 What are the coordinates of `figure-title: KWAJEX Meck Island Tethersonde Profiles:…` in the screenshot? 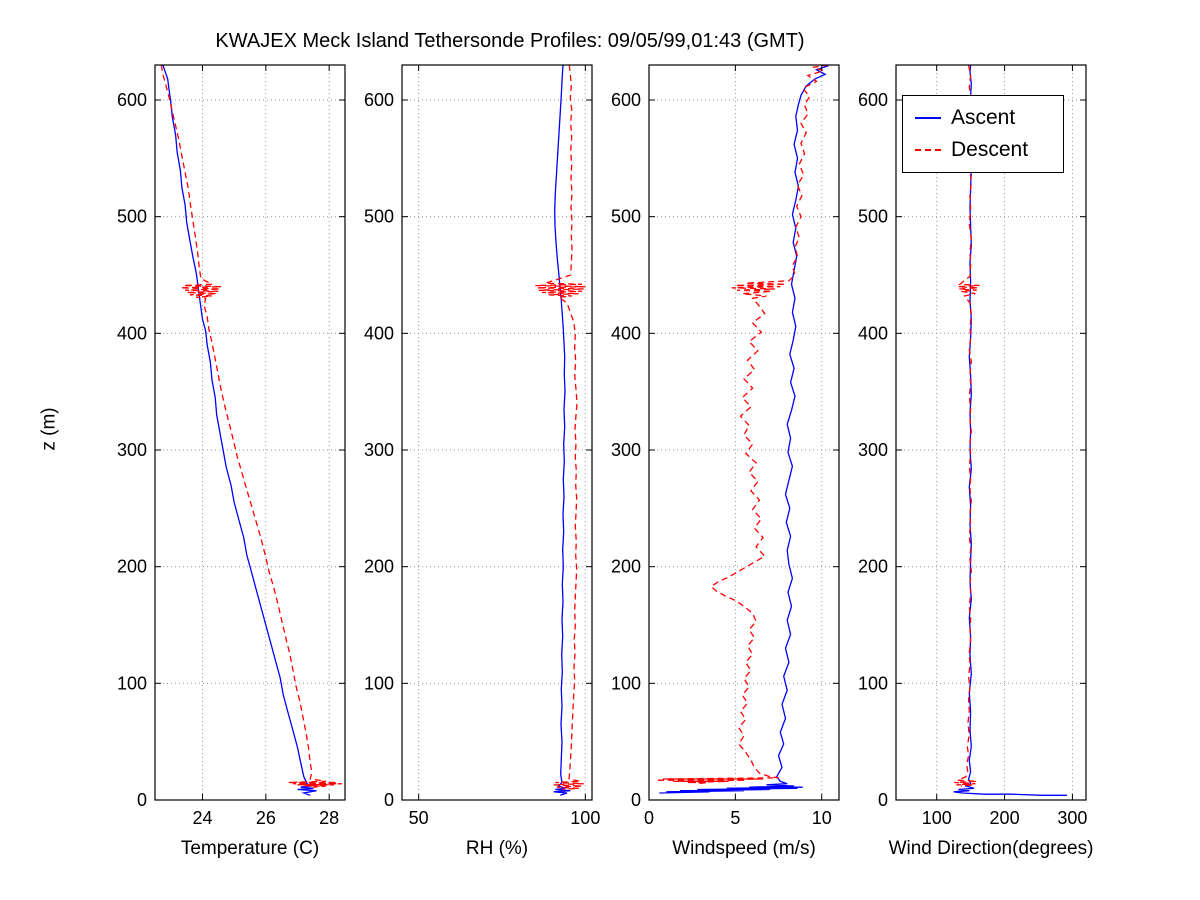 It's located at (510, 41).